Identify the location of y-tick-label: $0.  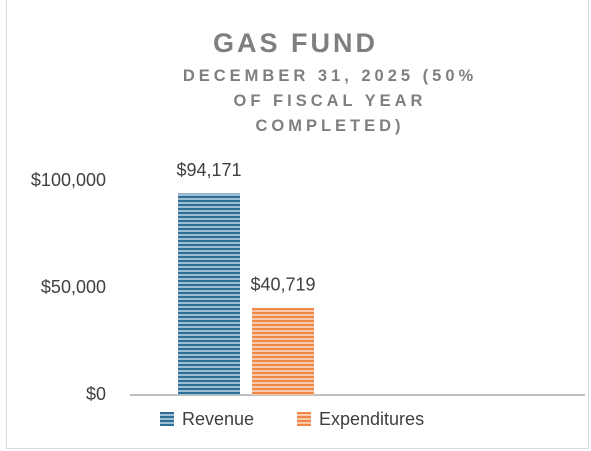
(96, 394).